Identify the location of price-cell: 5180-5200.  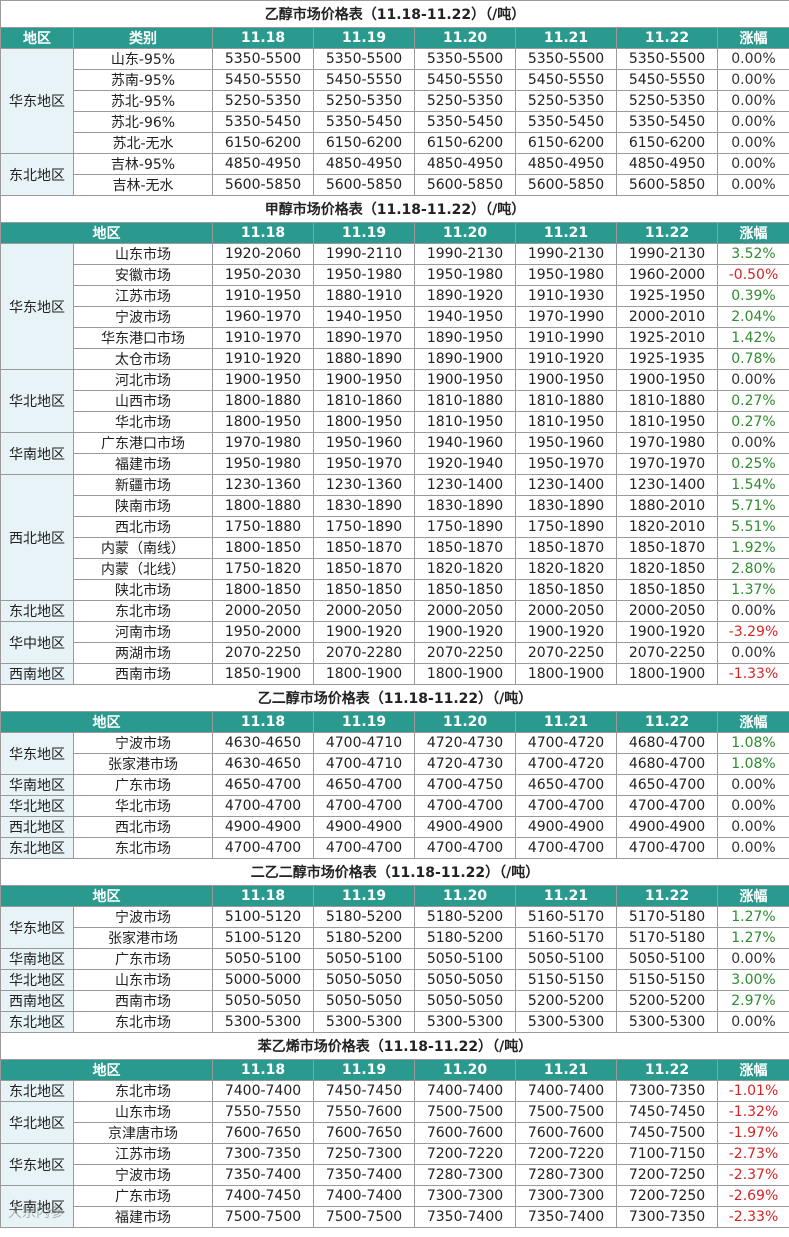
(465, 917).